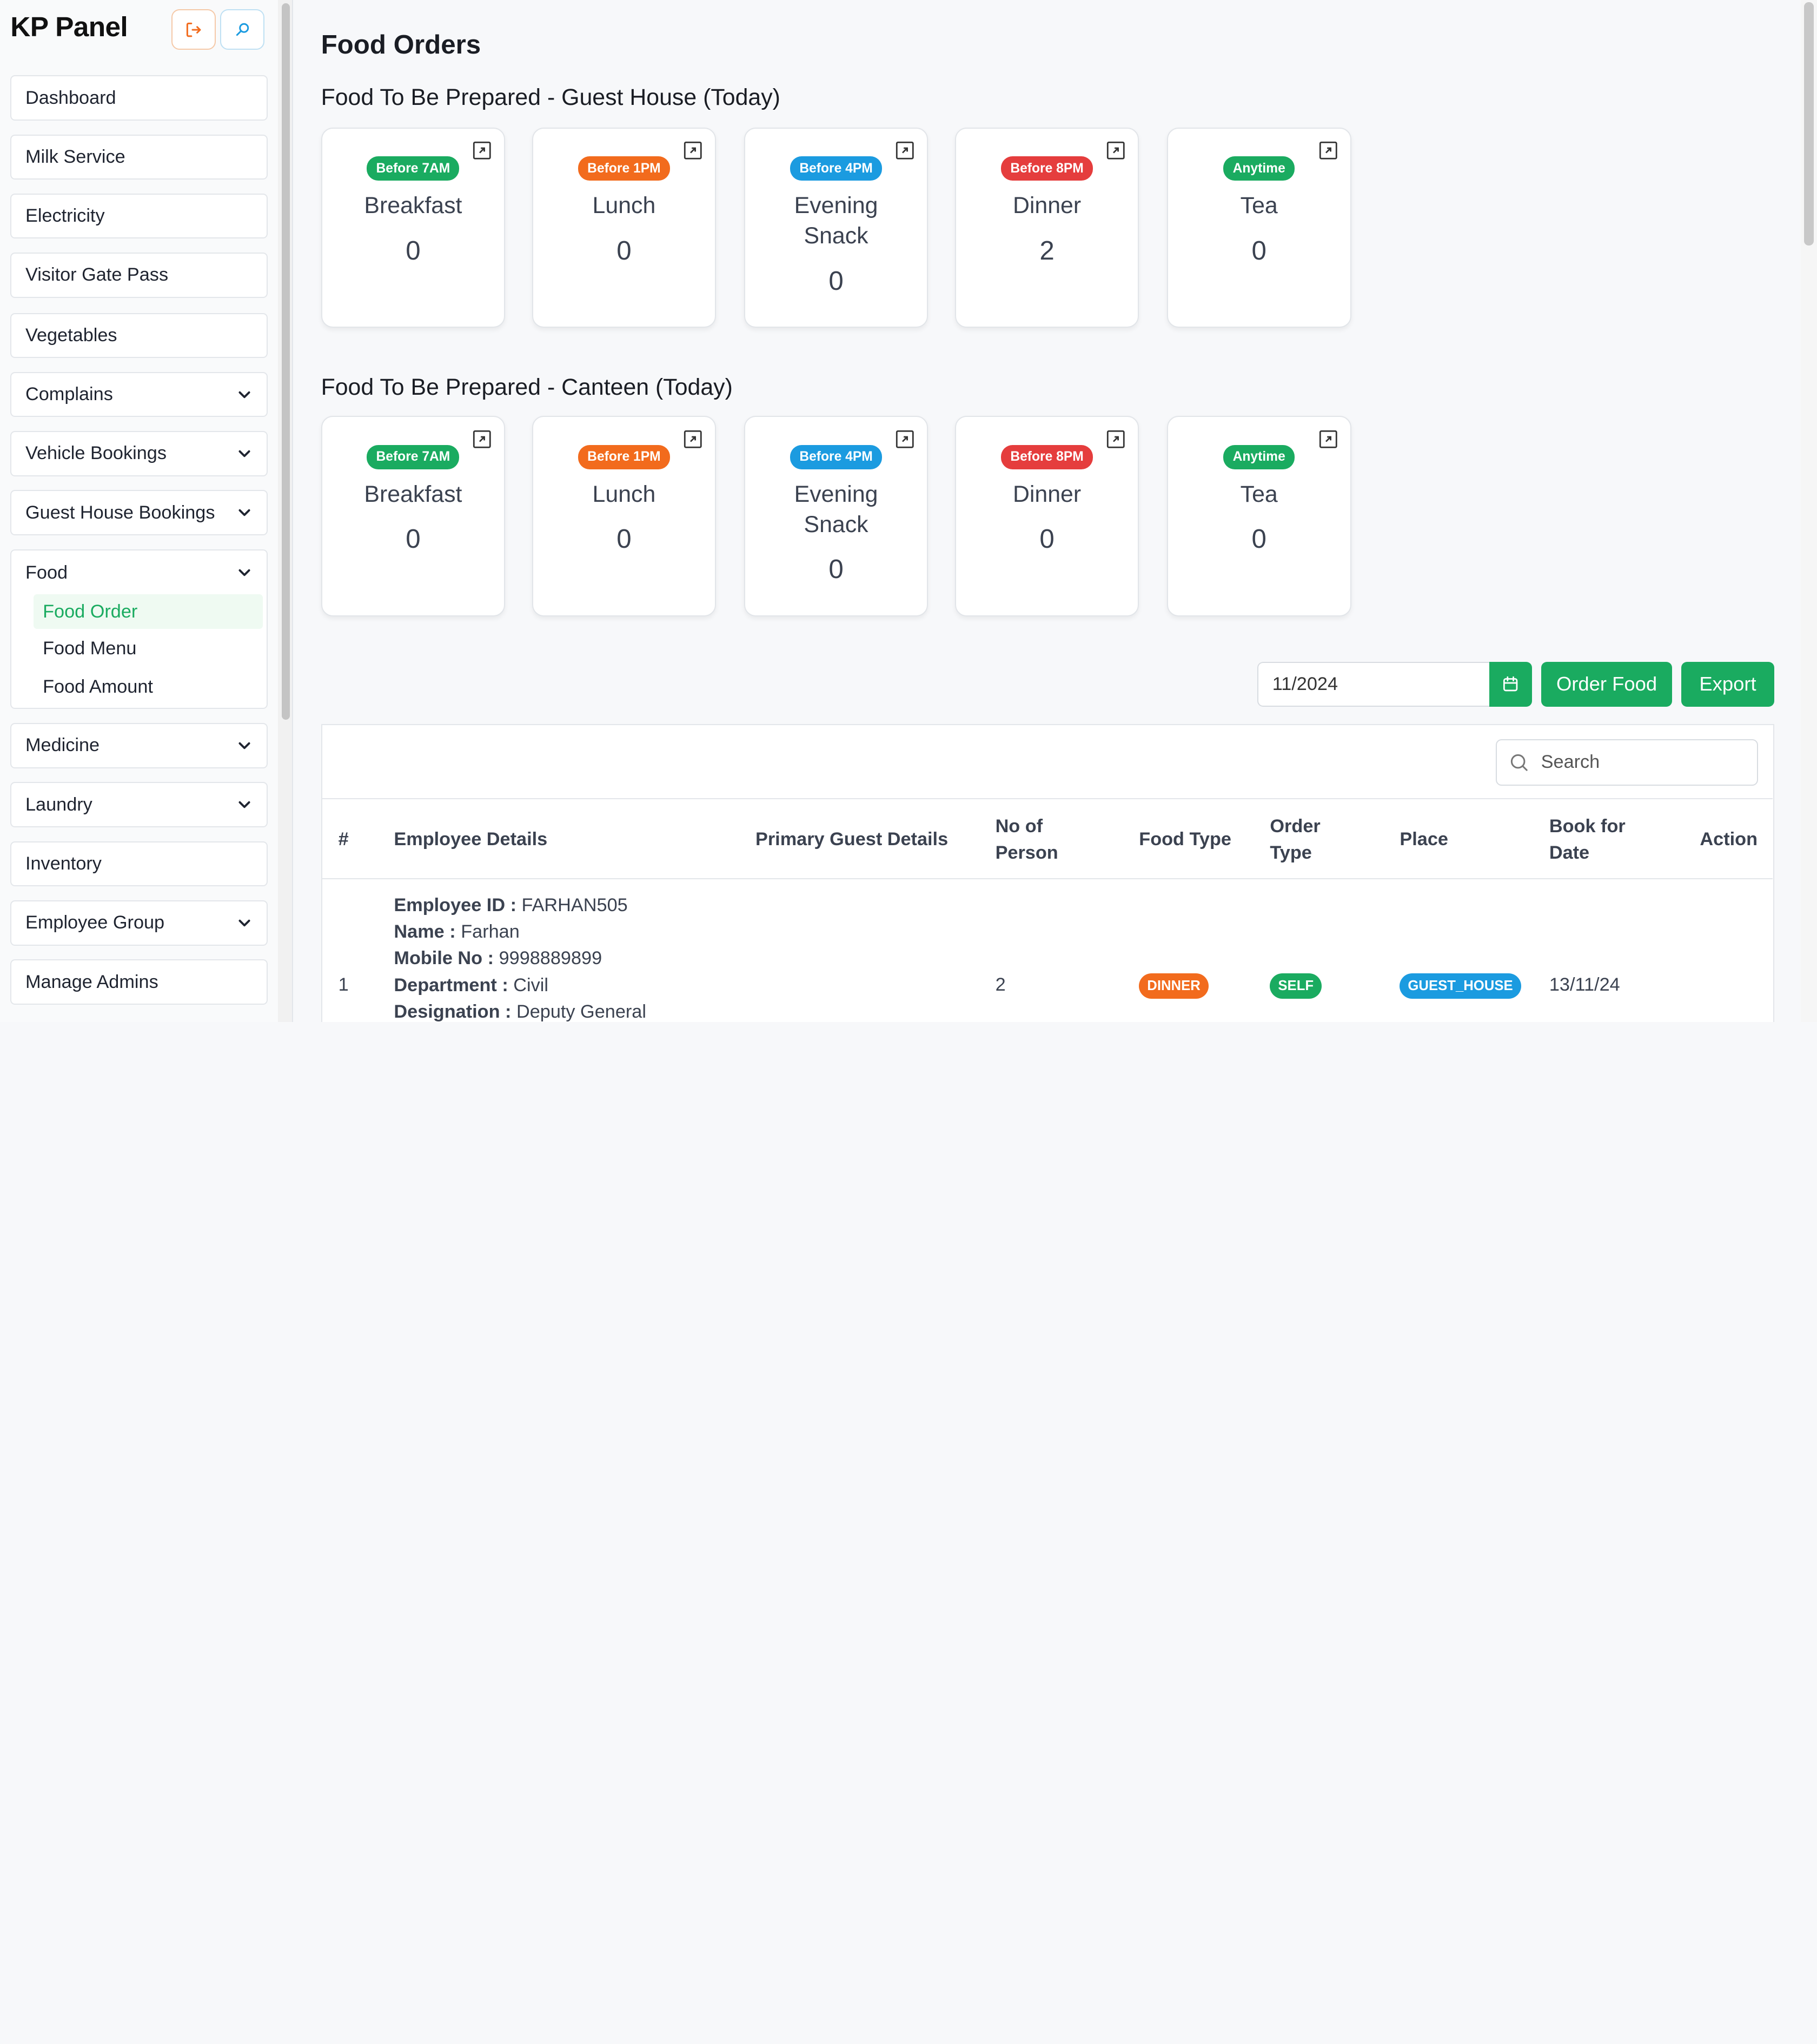 The image size is (1817, 2044). Describe the element at coordinates (1727, 684) in the screenshot. I see `export-button: Export` at that location.